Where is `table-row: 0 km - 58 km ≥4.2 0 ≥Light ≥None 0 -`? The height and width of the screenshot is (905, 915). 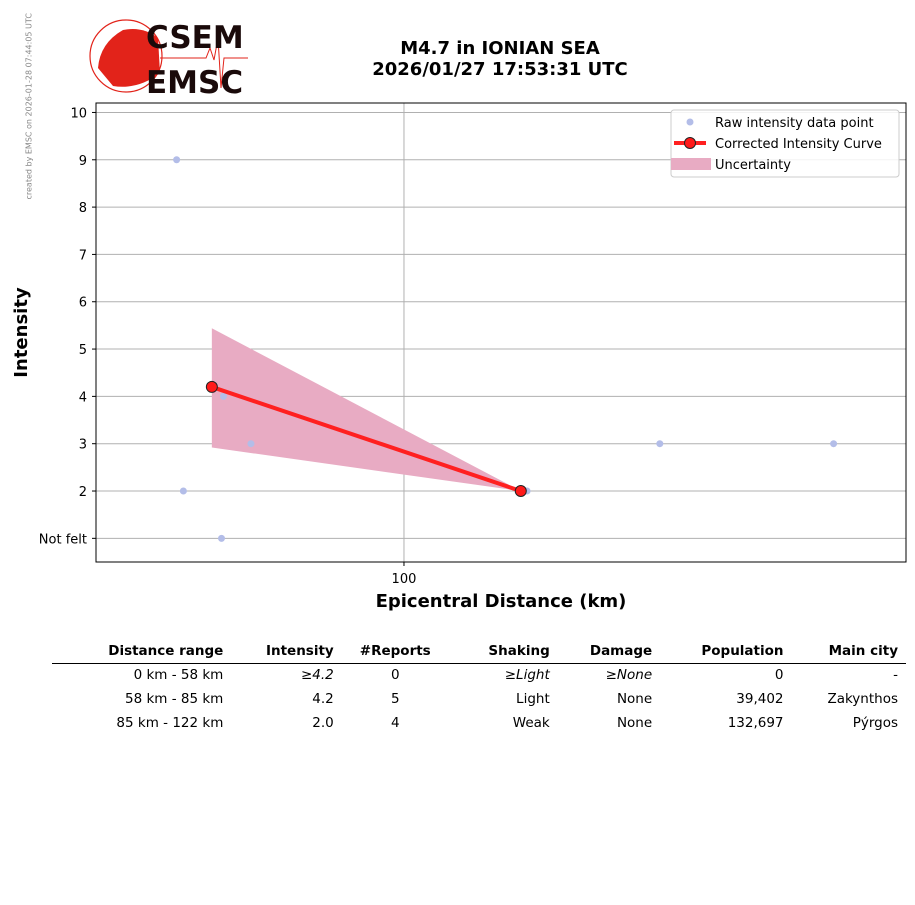 table-row: 0 km - 58 km ≥4.2 0 ≥Light ≥None 0 - is located at coordinates (479, 676).